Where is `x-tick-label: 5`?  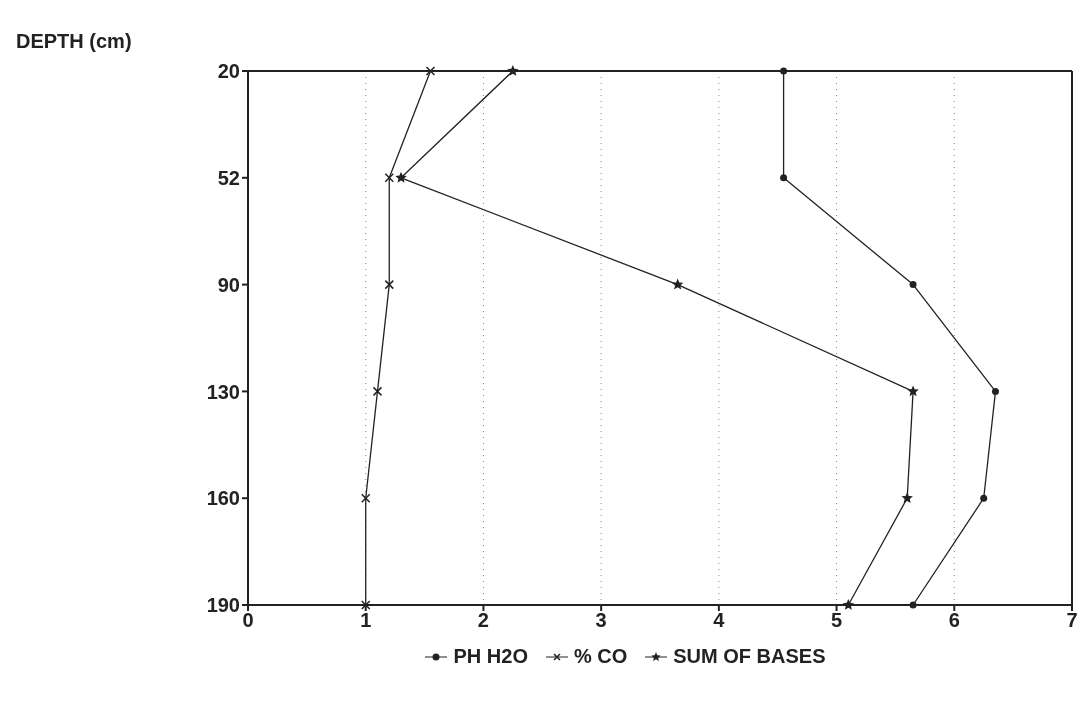 x-tick-label: 5 is located at coordinates (837, 620).